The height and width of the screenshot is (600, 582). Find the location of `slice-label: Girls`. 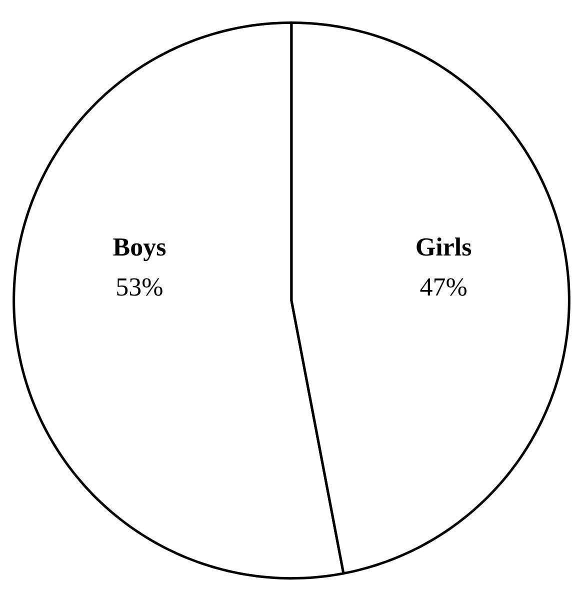

slice-label: Girls is located at coordinates (443, 247).